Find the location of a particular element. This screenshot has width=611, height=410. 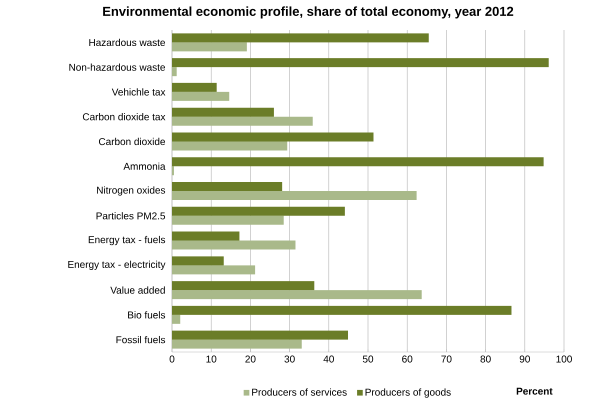

legend-label: Producers of goods is located at coordinates (408, 393).